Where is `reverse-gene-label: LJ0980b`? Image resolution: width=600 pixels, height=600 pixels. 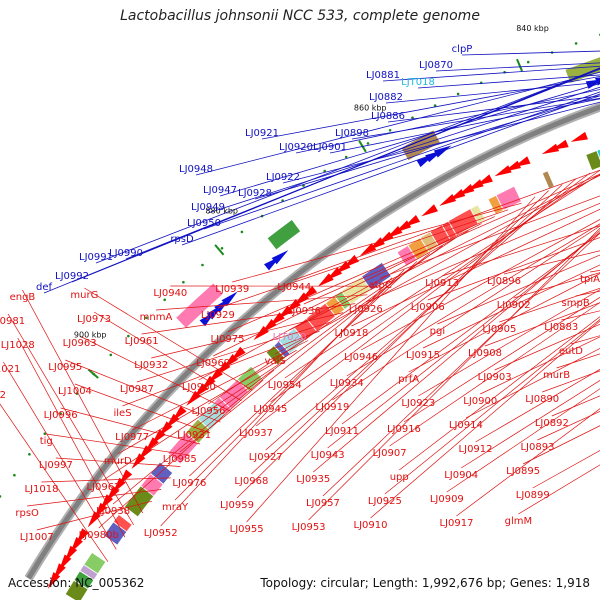
reverse-gene-label: LJ0980b is located at coordinates (99, 535).